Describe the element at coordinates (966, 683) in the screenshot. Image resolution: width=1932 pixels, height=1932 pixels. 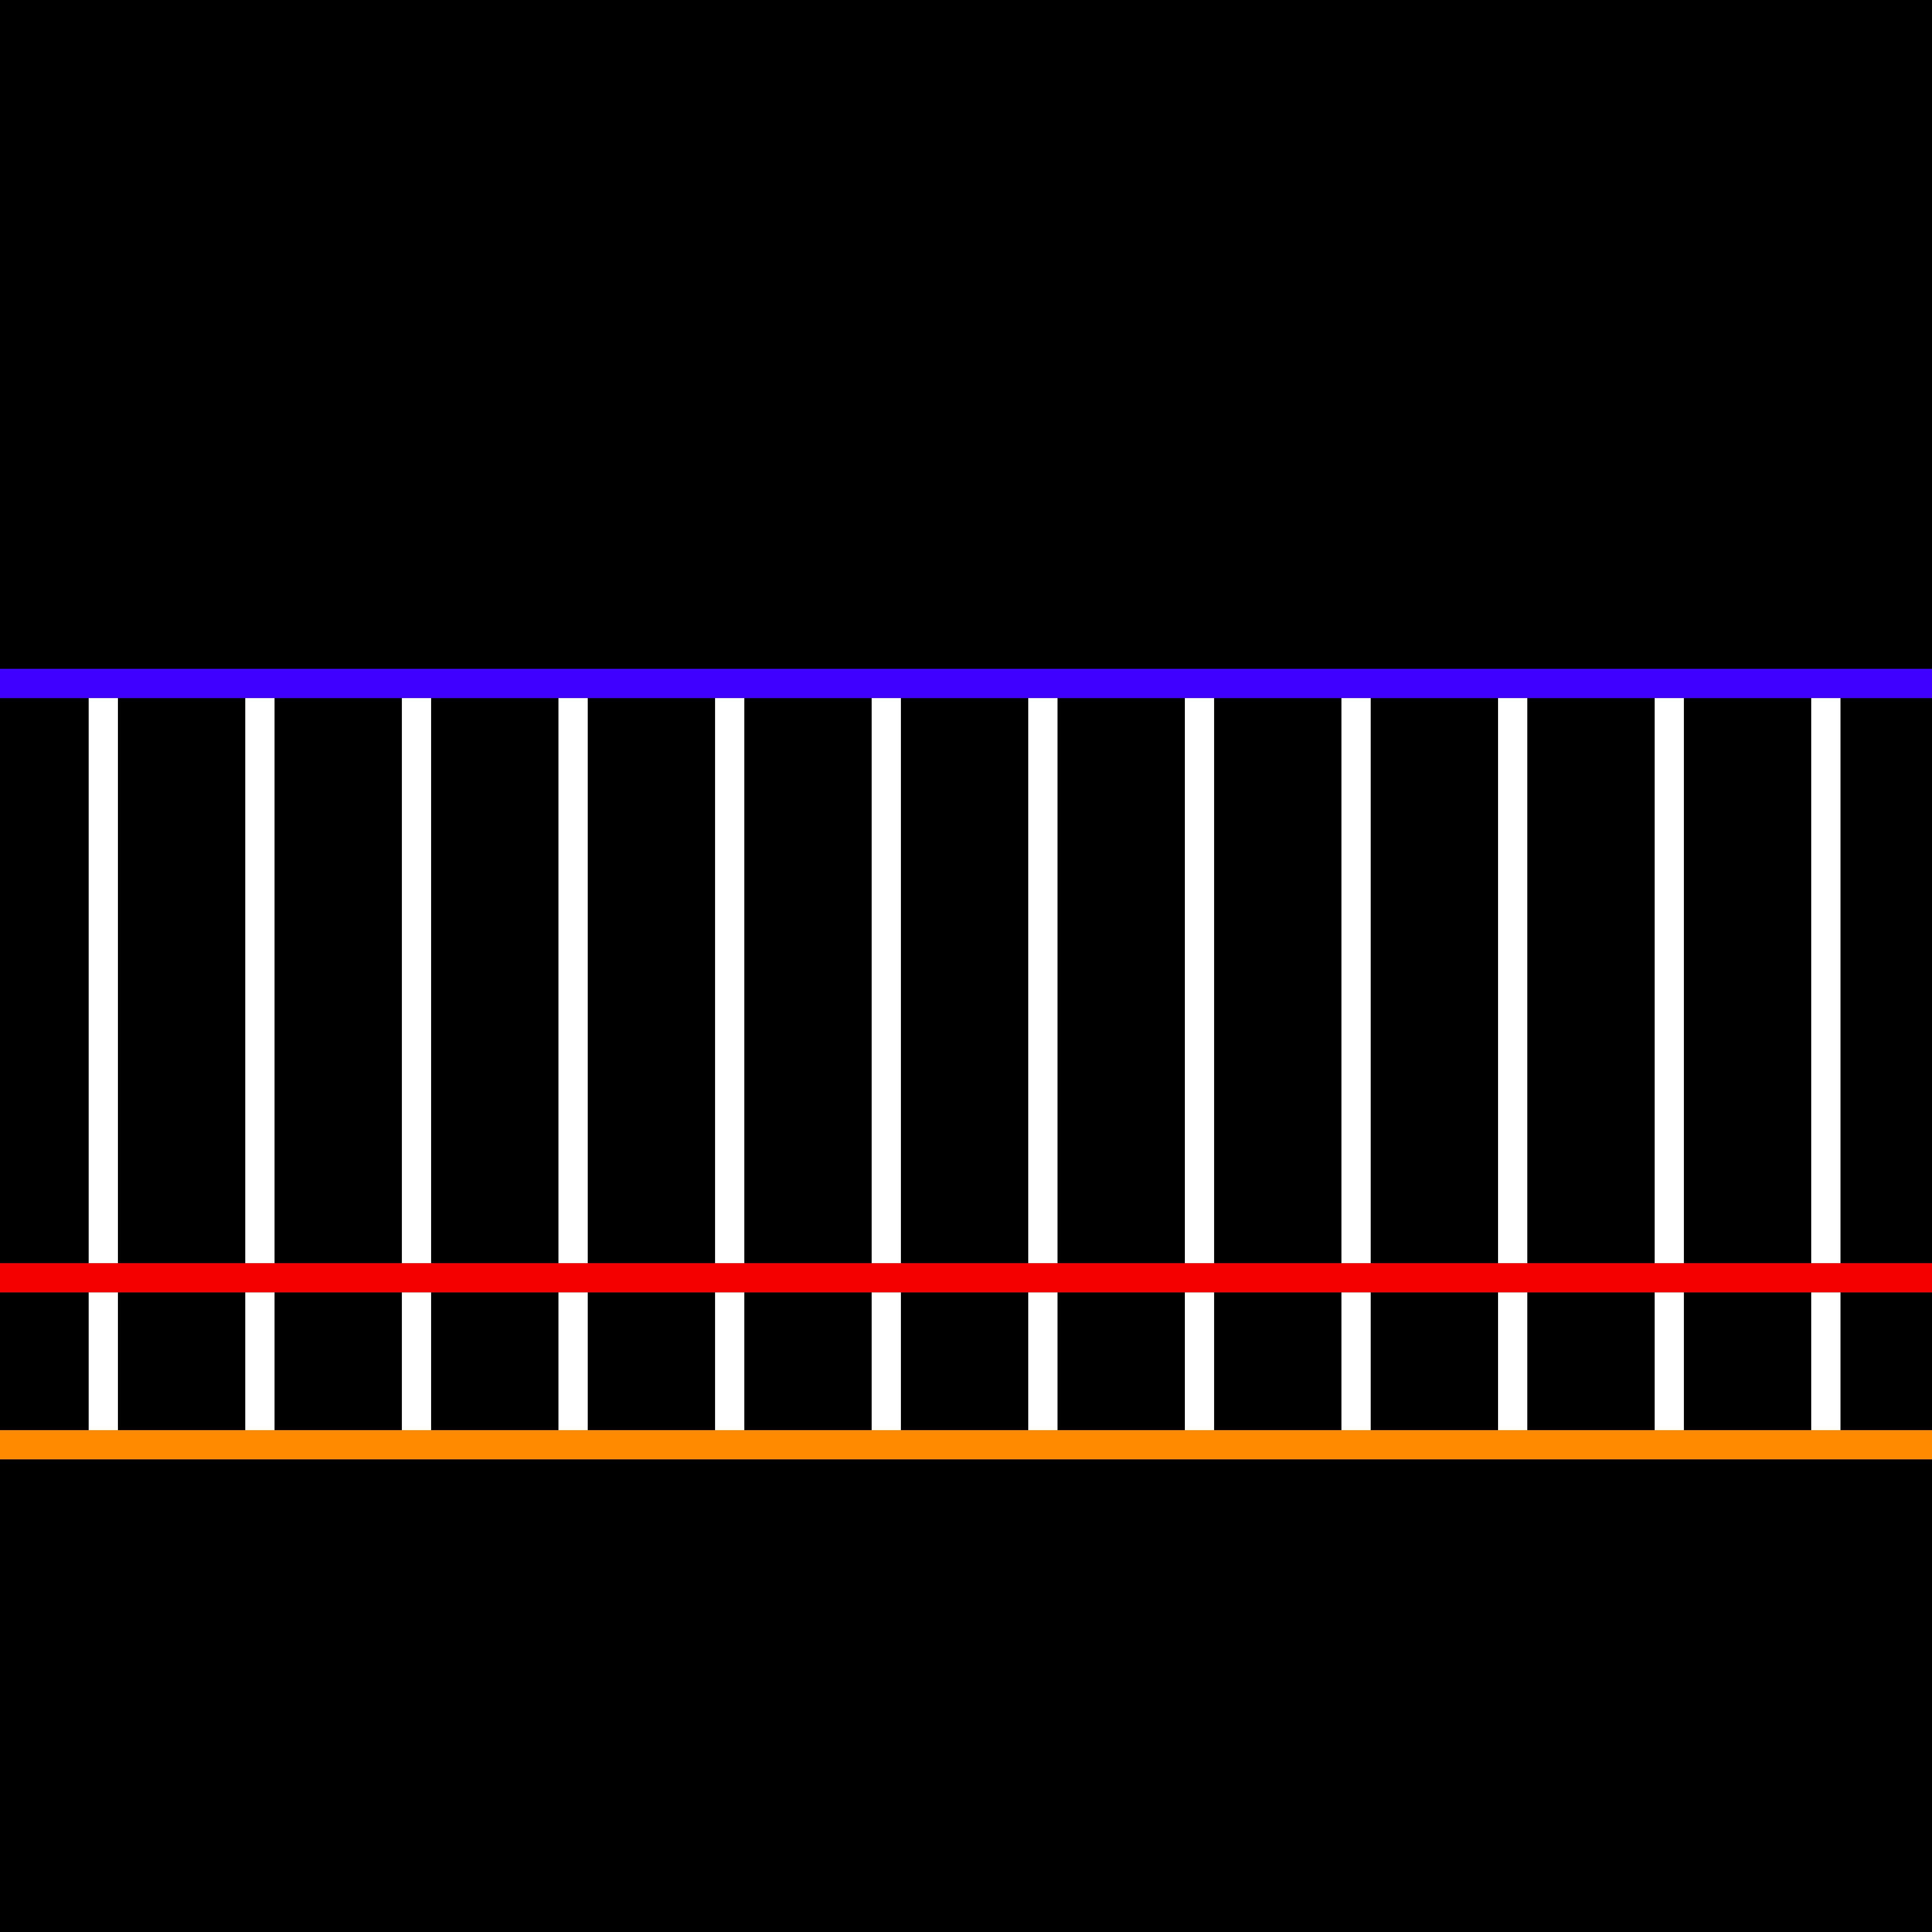
I see `rail-top` at that location.